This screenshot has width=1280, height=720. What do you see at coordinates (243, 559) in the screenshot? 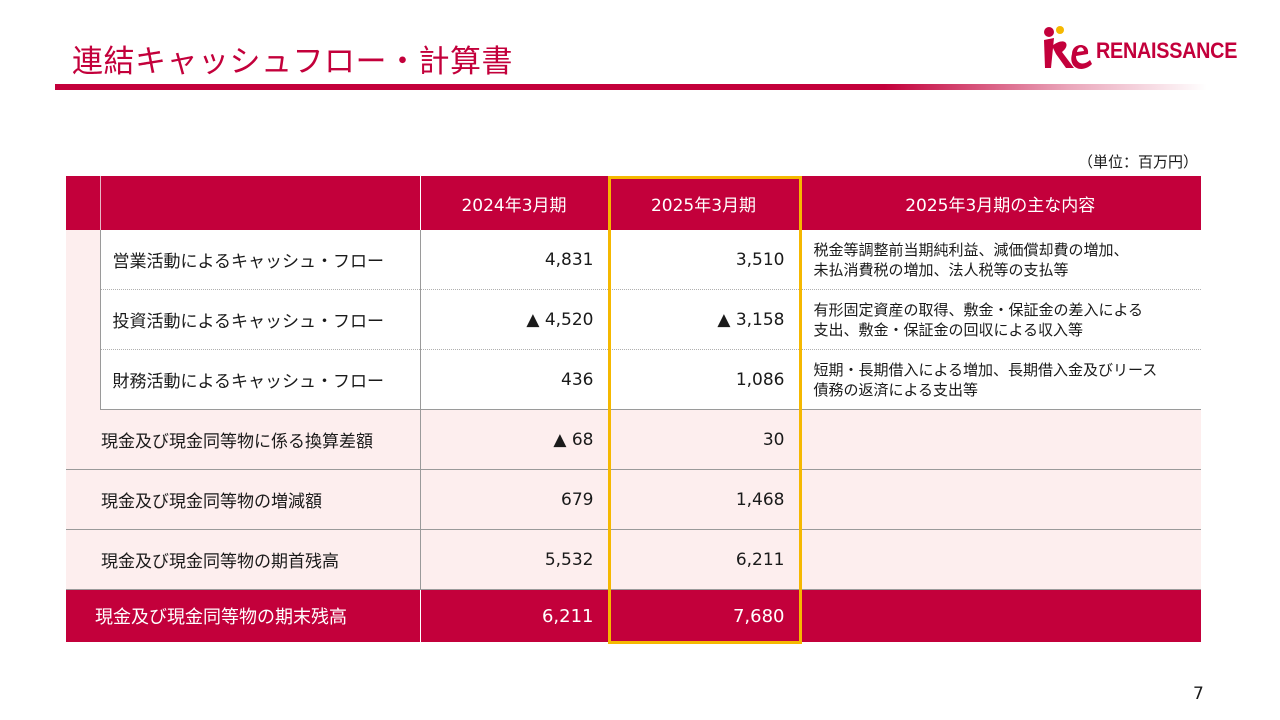
I see `row-label: 現金及び現金同等物の期首残高` at bounding box center [243, 559].